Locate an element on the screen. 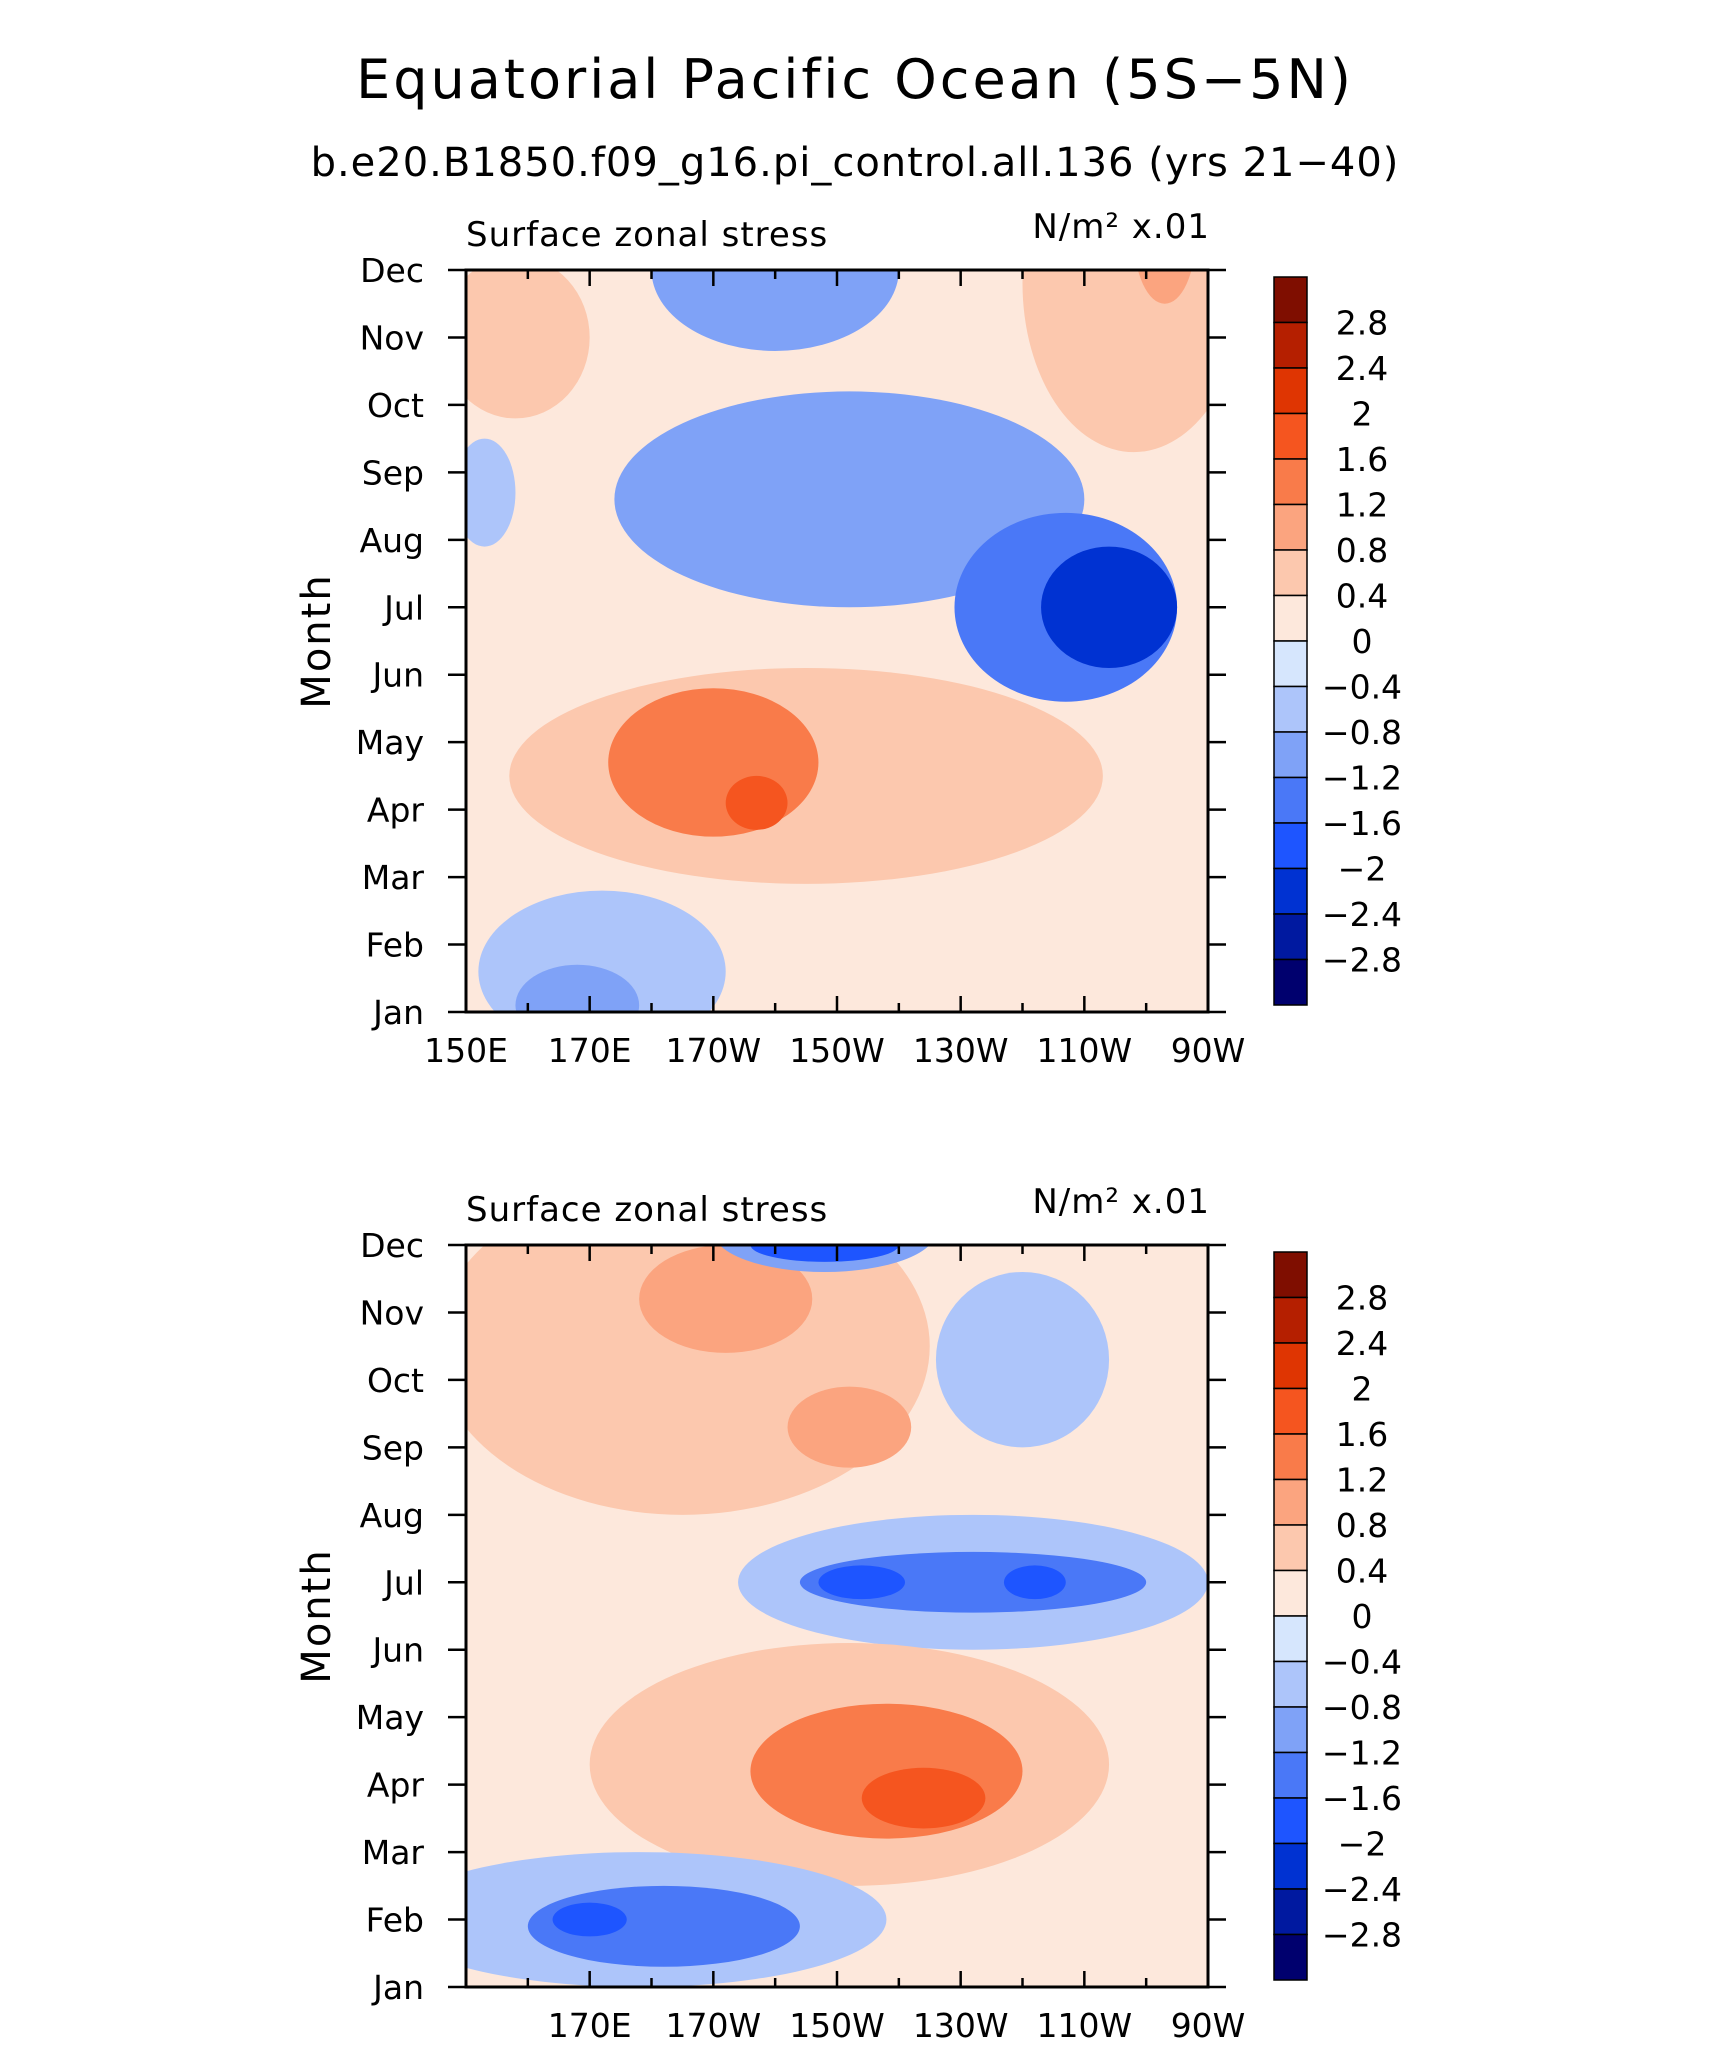 The image size is (1710, 2059). y-tick-label: Apr is located at coordinates (396, 810).